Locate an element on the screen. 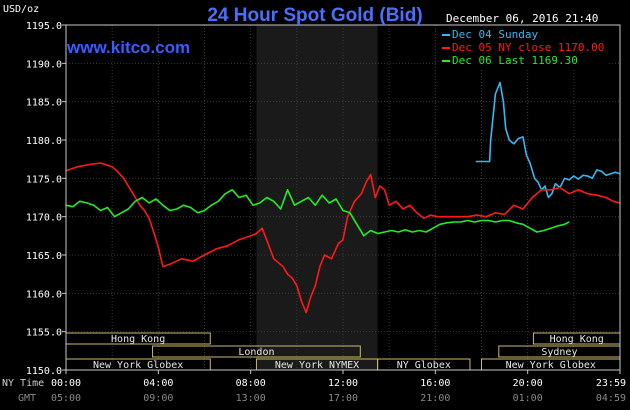 This screenshot has height=410, width=630. x-tick-label-ny: 08:00 is located at coordinates (251, 383).